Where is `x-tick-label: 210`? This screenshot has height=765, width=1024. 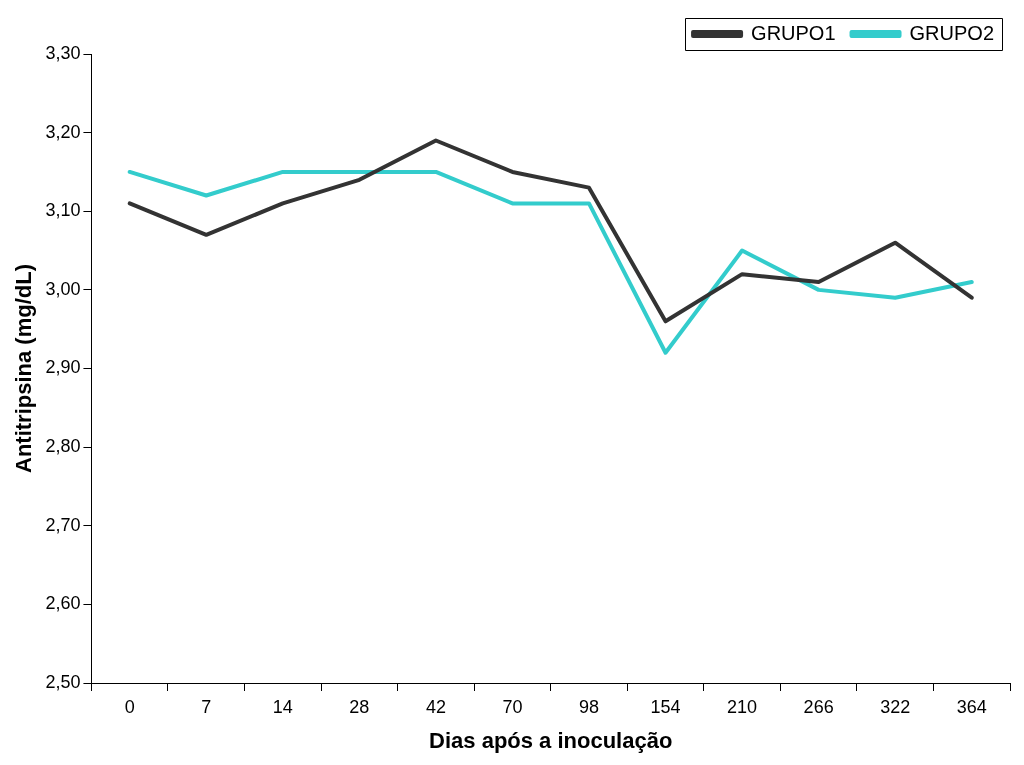 x-tick-label: 210 is located at coordinates (742, 706).